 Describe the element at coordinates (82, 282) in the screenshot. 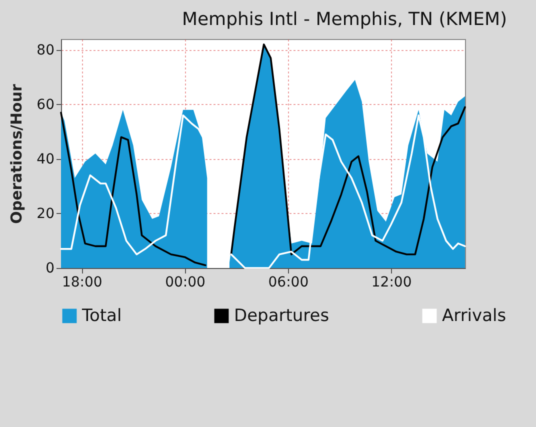

I see `x-tick-label: 18:00` at that location.